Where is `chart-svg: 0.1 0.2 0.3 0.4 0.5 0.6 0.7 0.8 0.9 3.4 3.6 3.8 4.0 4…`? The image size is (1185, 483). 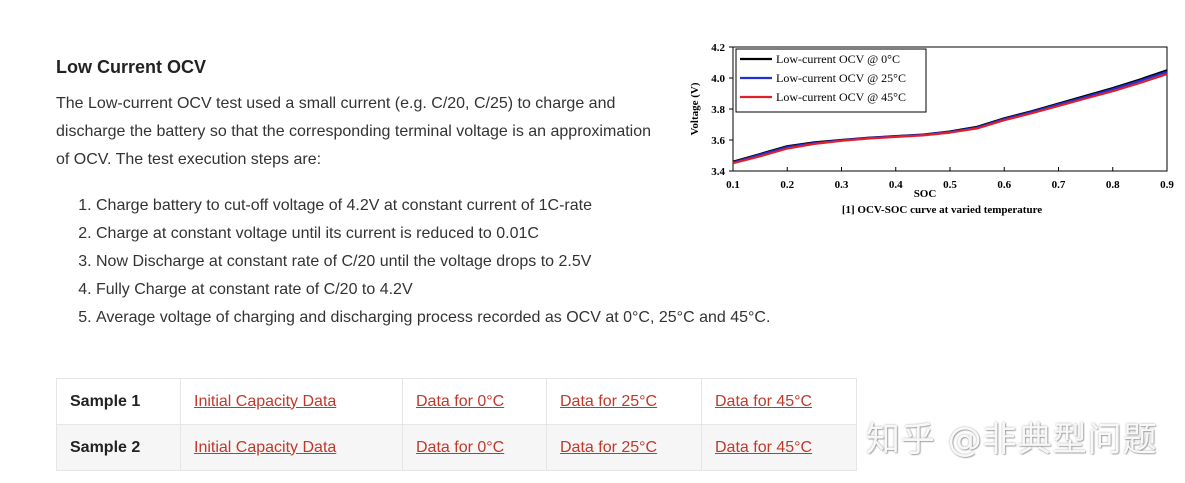
chart-svg: 0.1 0.2 0.3 0.4 0.5 0.6 0.7 0.8 0.9 3.4 3.6 3.8 4.0 4… is located at coordinates (931, 129).